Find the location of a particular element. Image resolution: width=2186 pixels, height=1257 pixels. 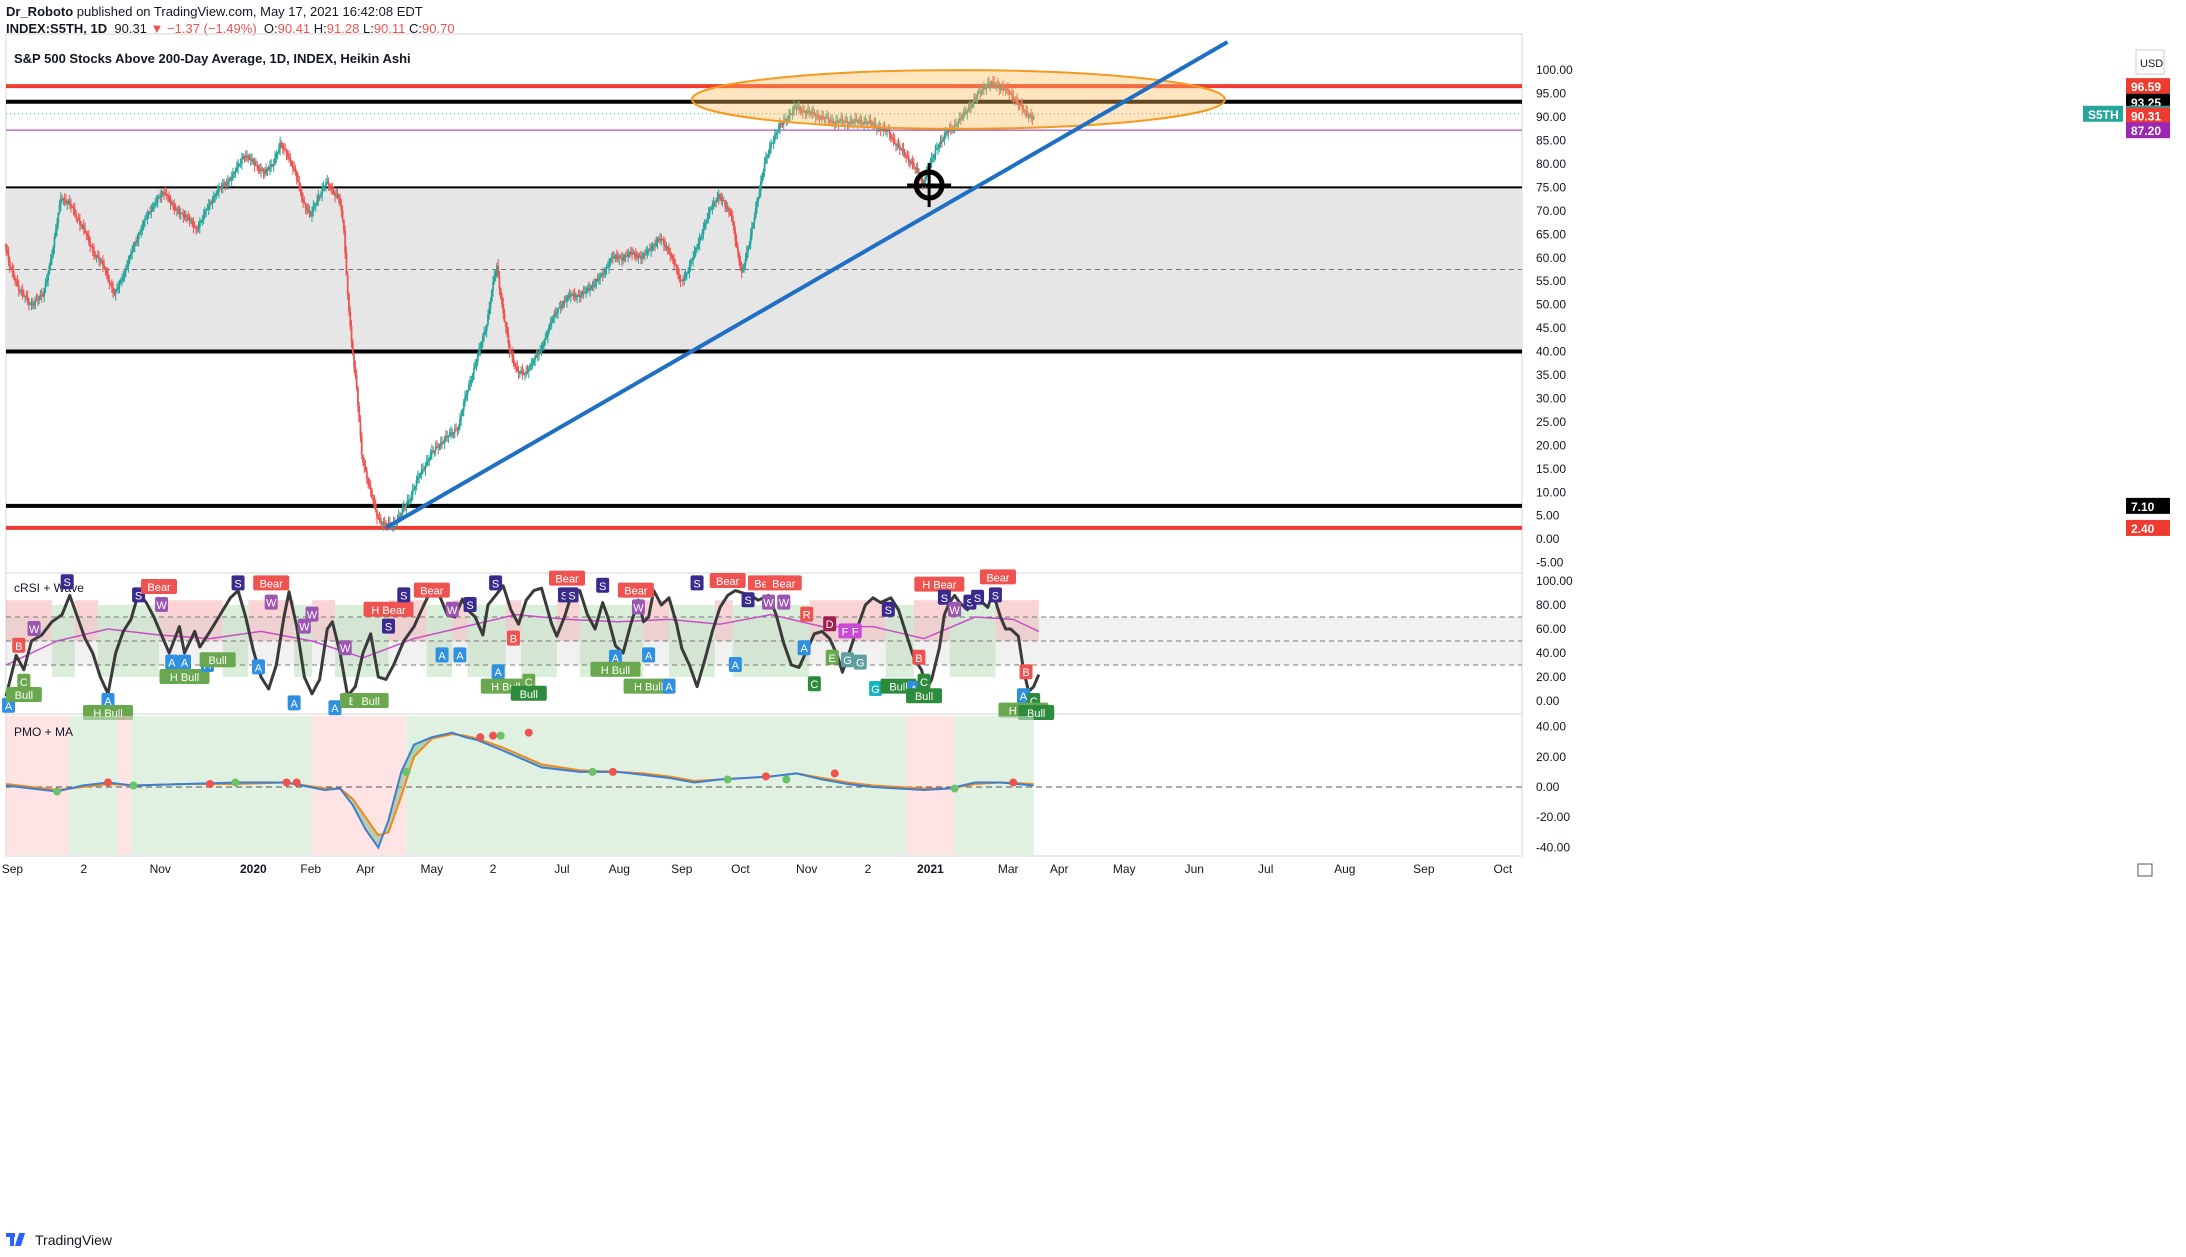

x-tick-label: 2 is located at coordinates (868, 869).